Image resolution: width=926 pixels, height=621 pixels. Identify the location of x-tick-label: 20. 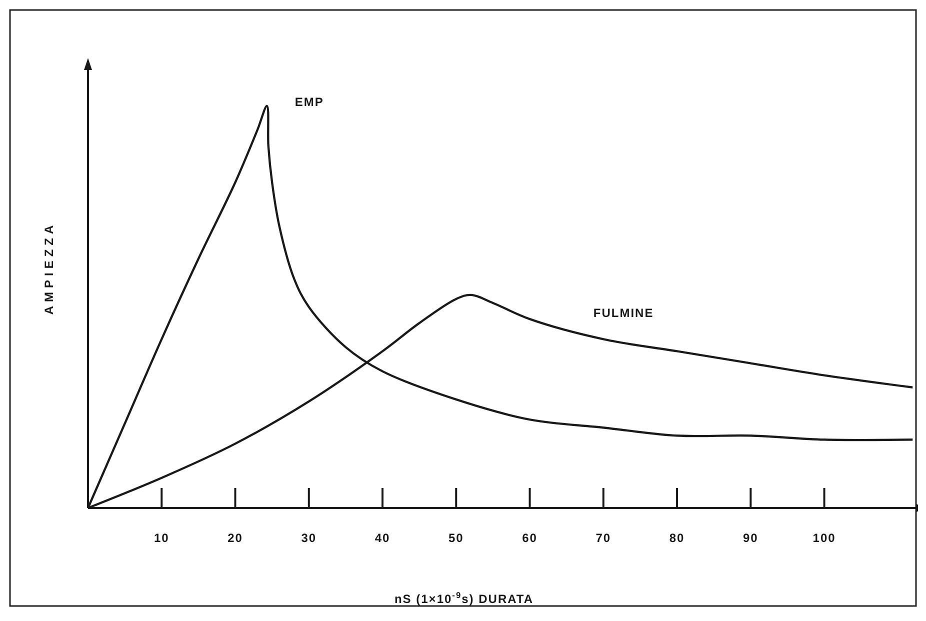
(235, 538).